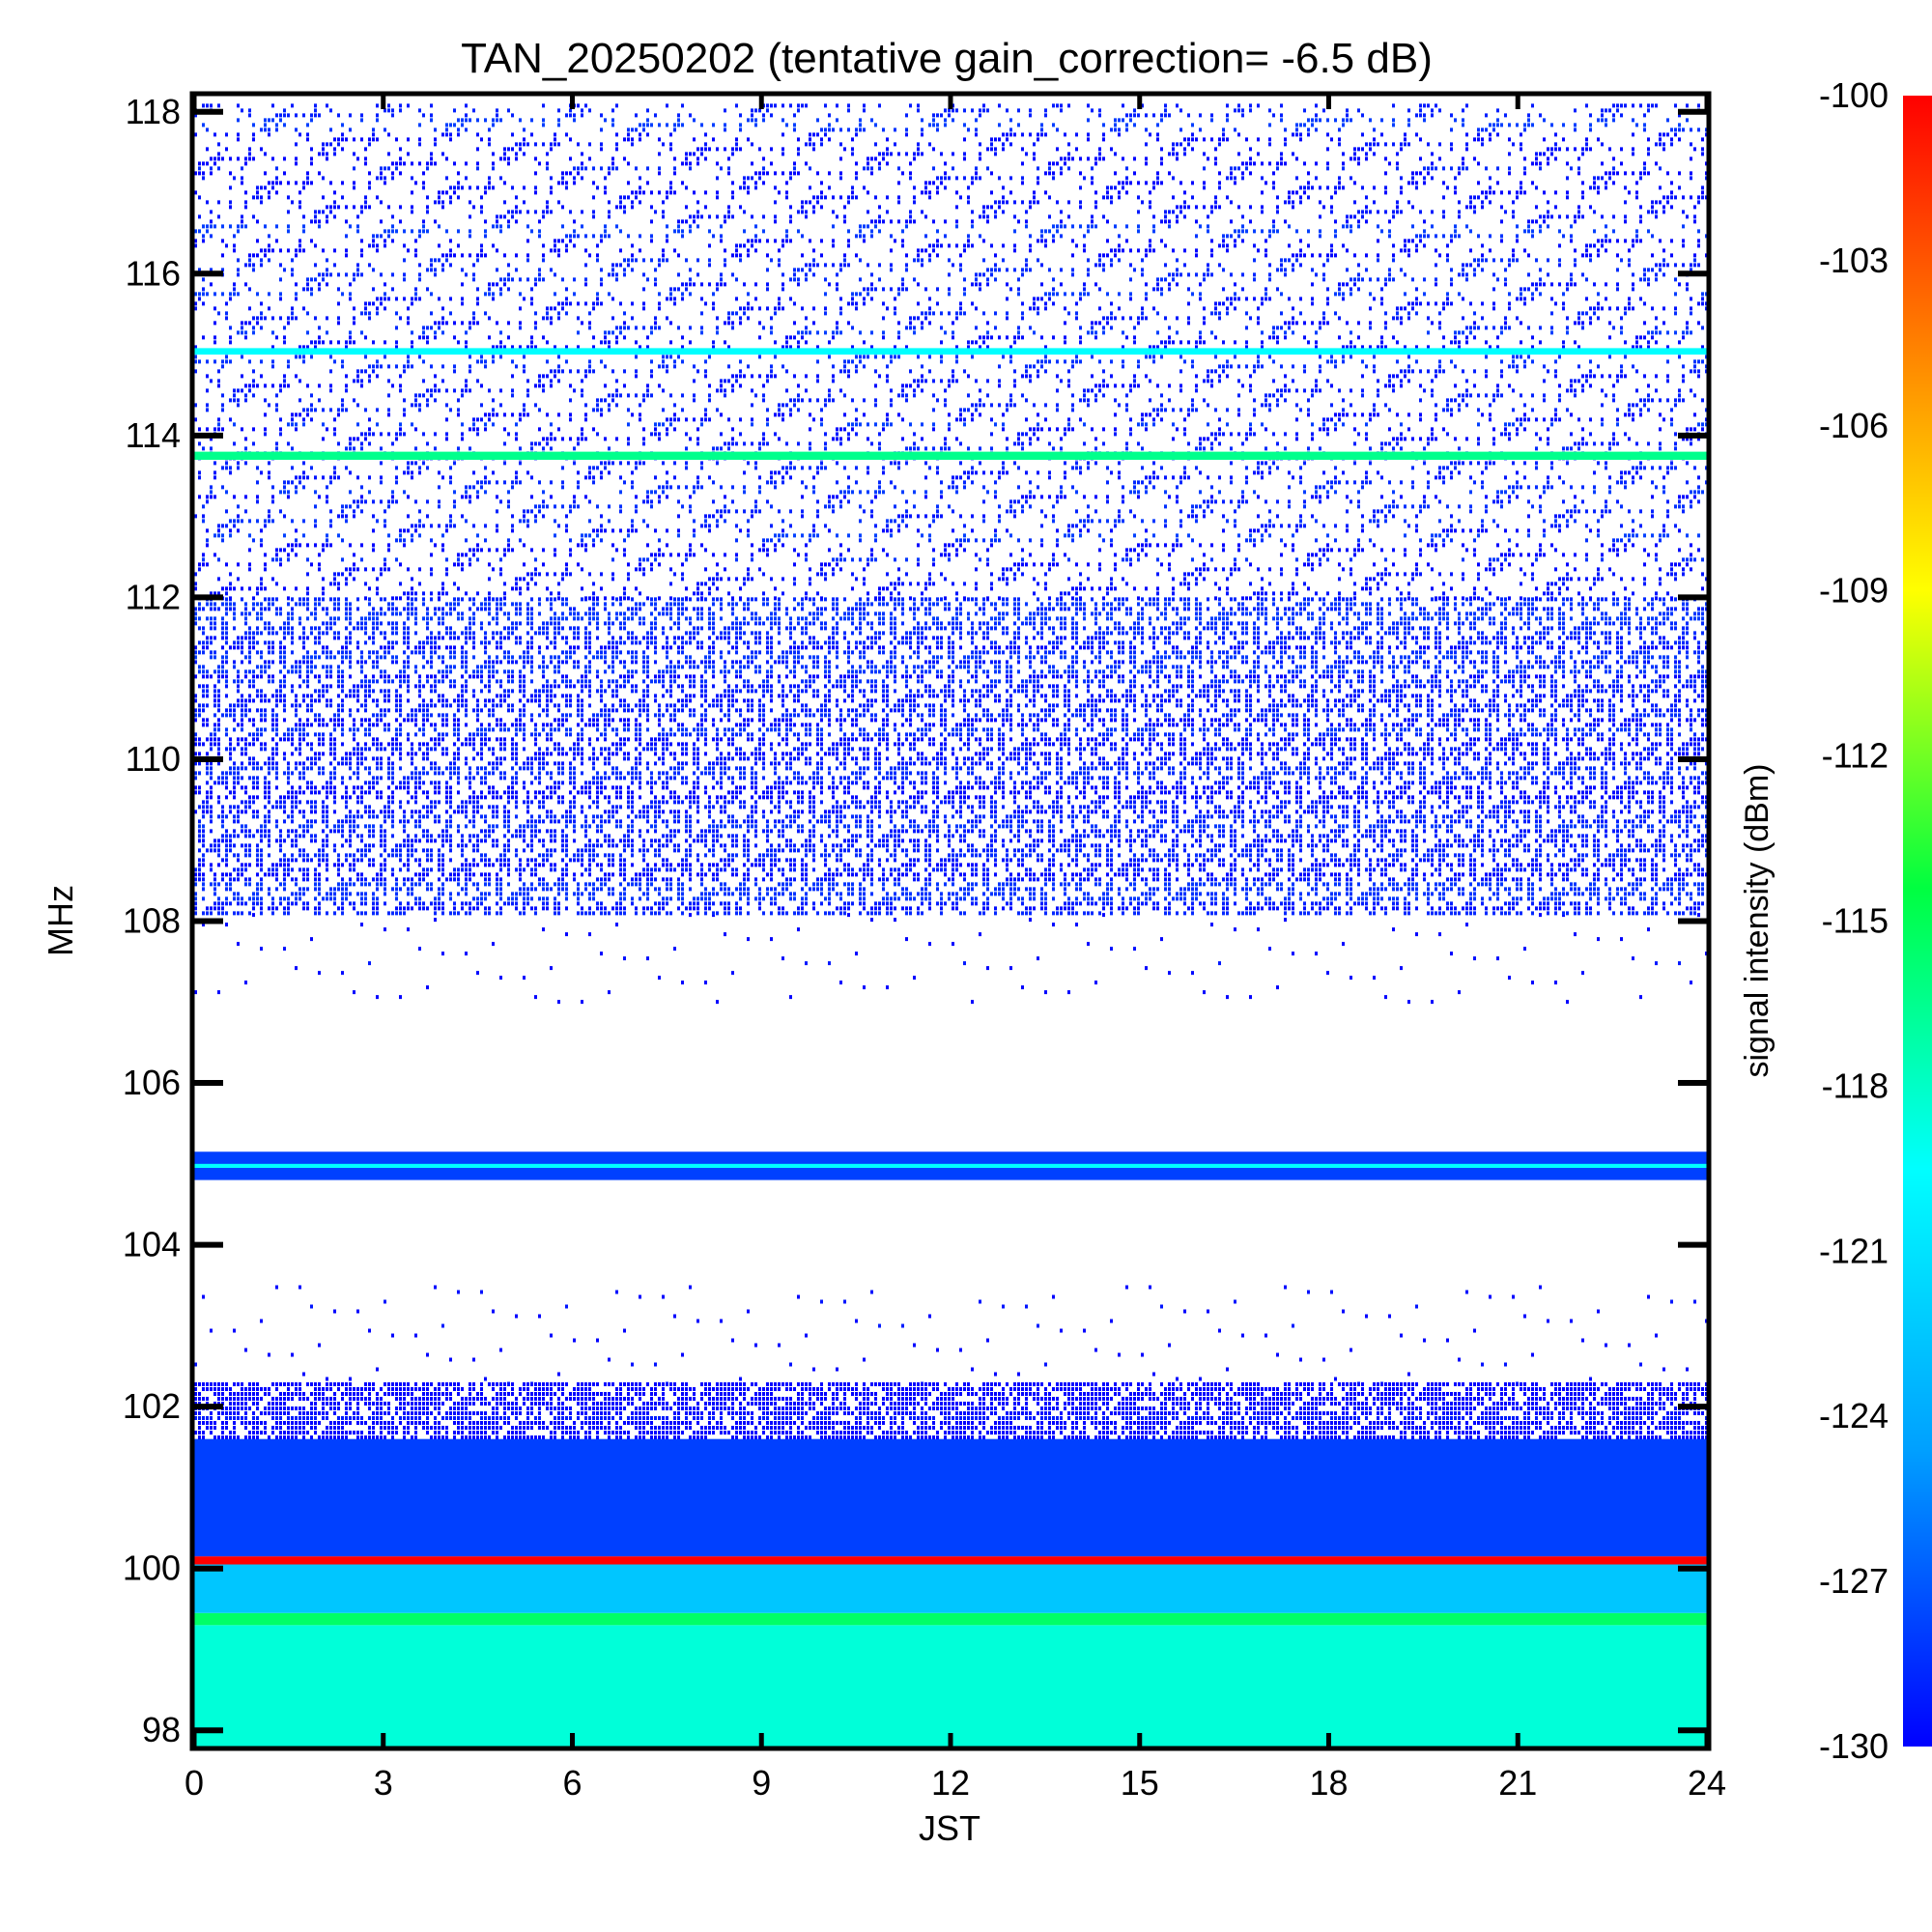 The width and height of the screenshot is (1932, 1932). Describe the element at coordinates (153, 273) in the screenshot. I see `y-tick-label: 116` at that location.